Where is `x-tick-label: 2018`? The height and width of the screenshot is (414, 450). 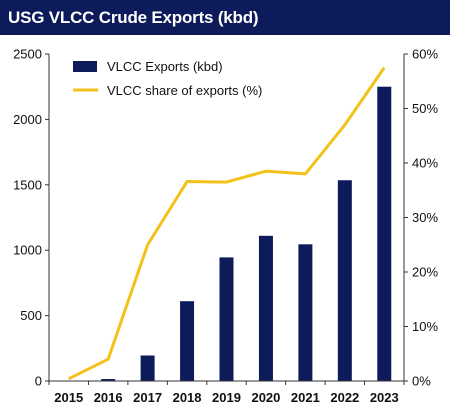 x-tick-label: 2018 is located at coordinates (187, 397).